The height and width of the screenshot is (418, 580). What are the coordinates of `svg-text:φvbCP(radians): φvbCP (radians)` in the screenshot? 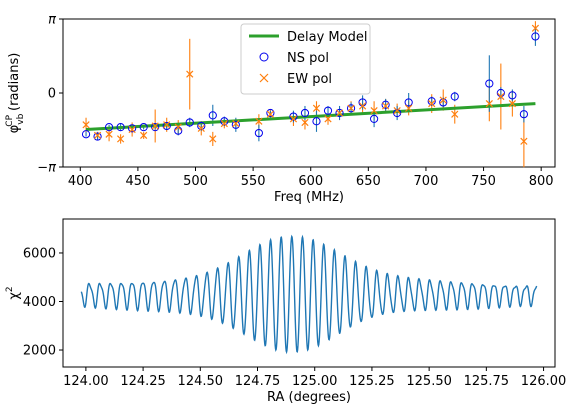 It's located at (15, 93).